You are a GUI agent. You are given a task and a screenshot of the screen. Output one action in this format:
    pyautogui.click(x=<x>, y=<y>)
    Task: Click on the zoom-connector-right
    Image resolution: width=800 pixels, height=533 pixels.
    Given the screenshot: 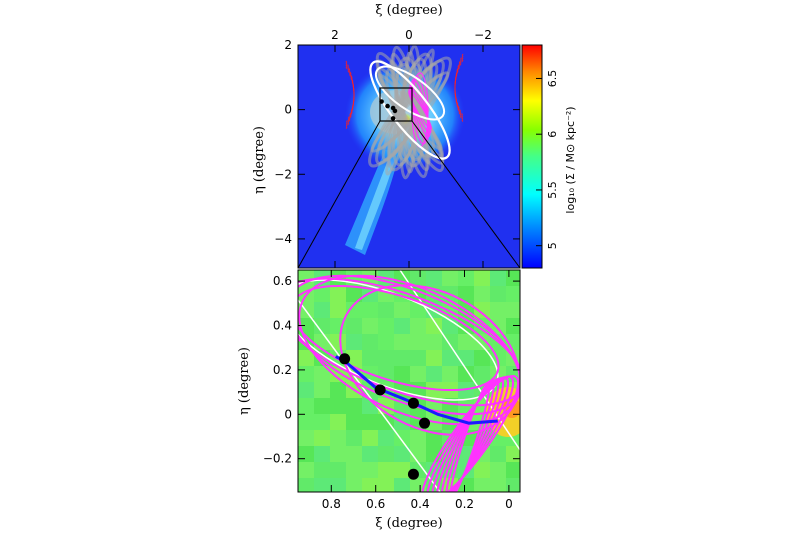 What is the action you would take?
    pyautogui.click(x=466, y=194)
    